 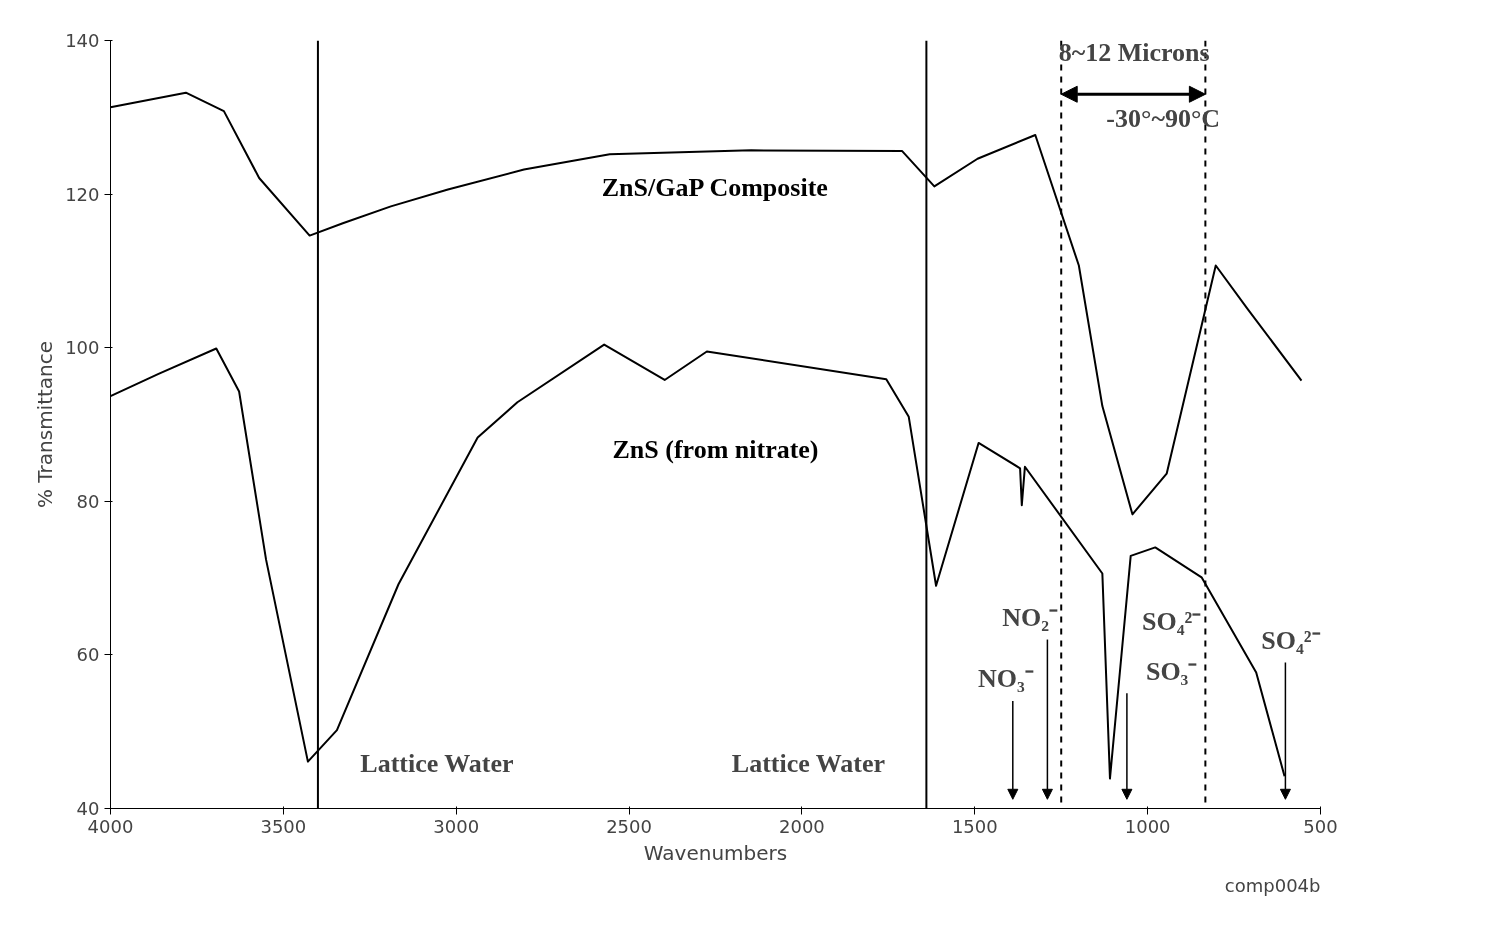 I want to click on y-axis-title: % Transmittance, so click(x=45, y=424).